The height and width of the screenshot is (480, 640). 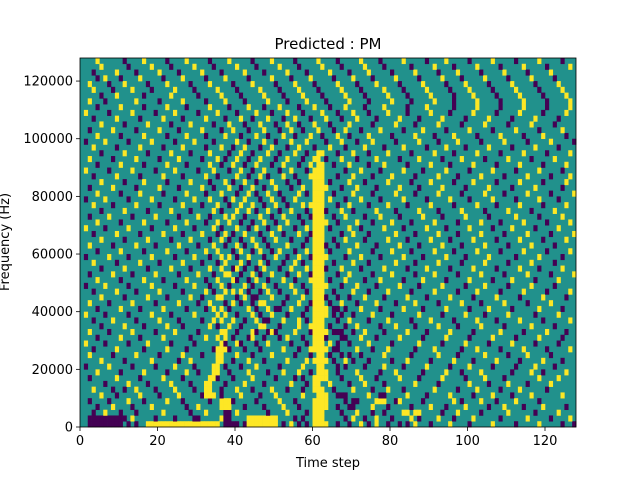 I want to click on x-tick-label: 80, so click(x=390, y=441).